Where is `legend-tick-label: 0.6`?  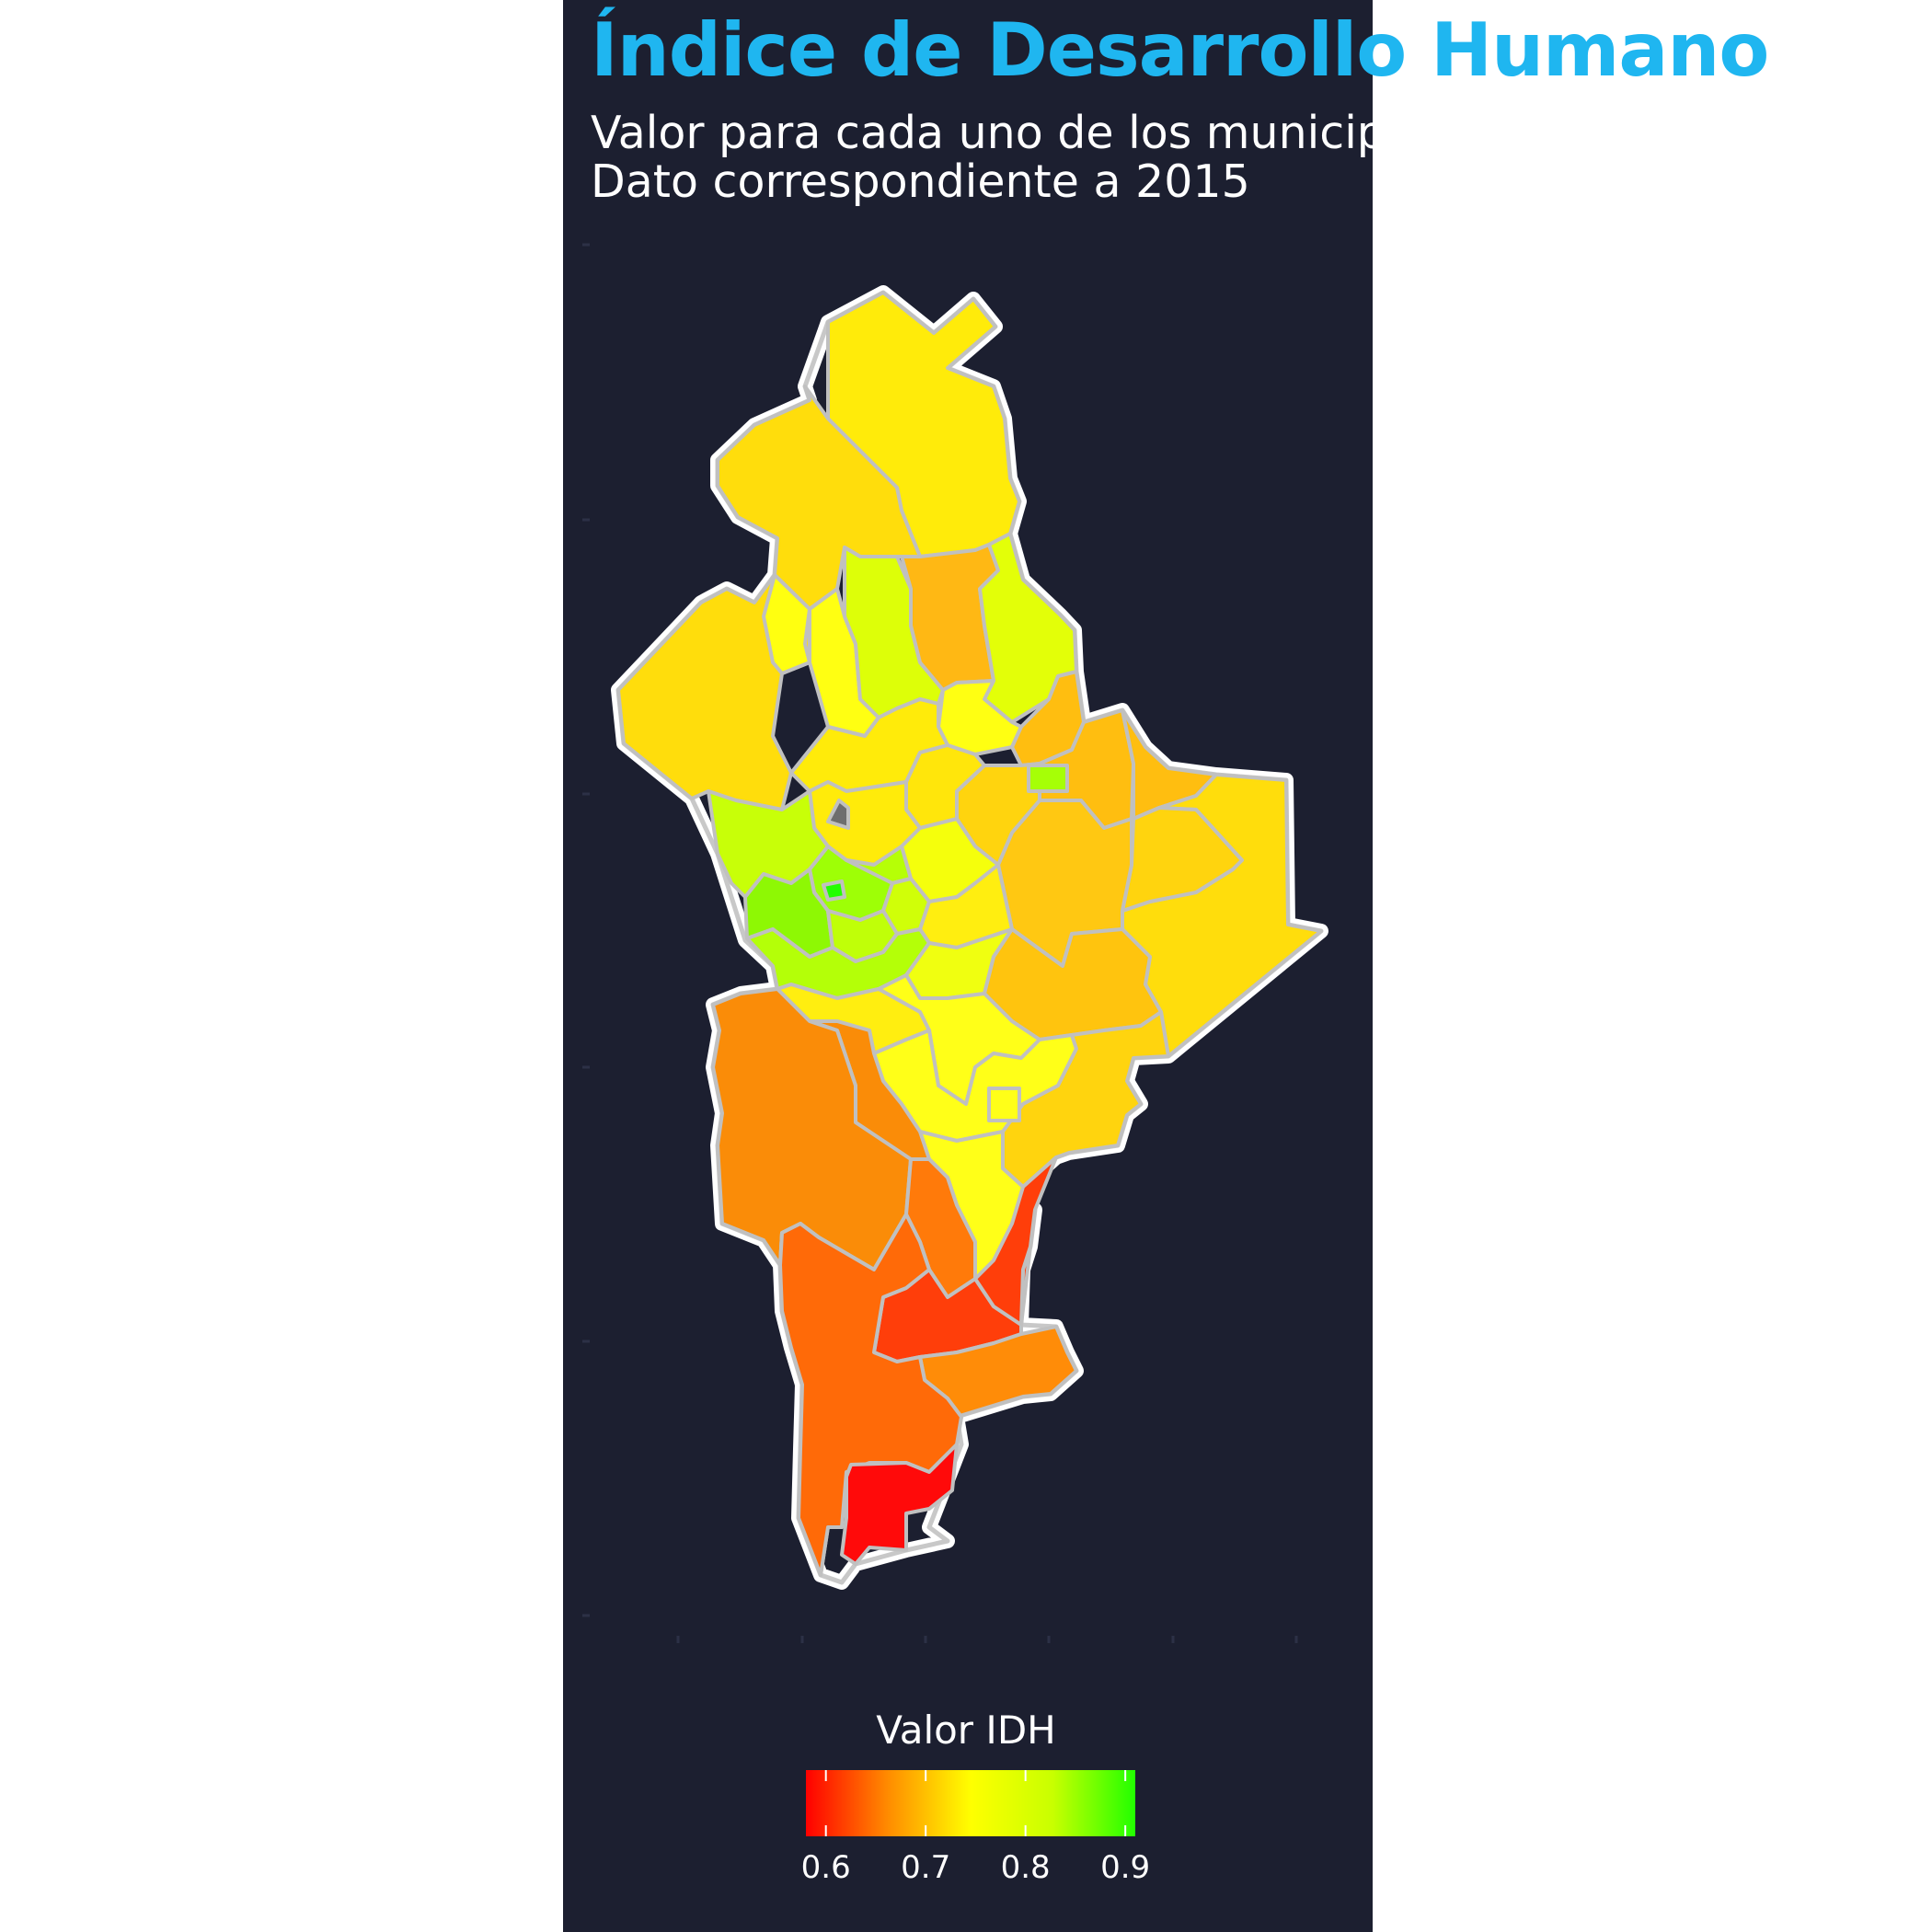
legend-tick-label: 0.6 is located at coordinates (825, 1867).